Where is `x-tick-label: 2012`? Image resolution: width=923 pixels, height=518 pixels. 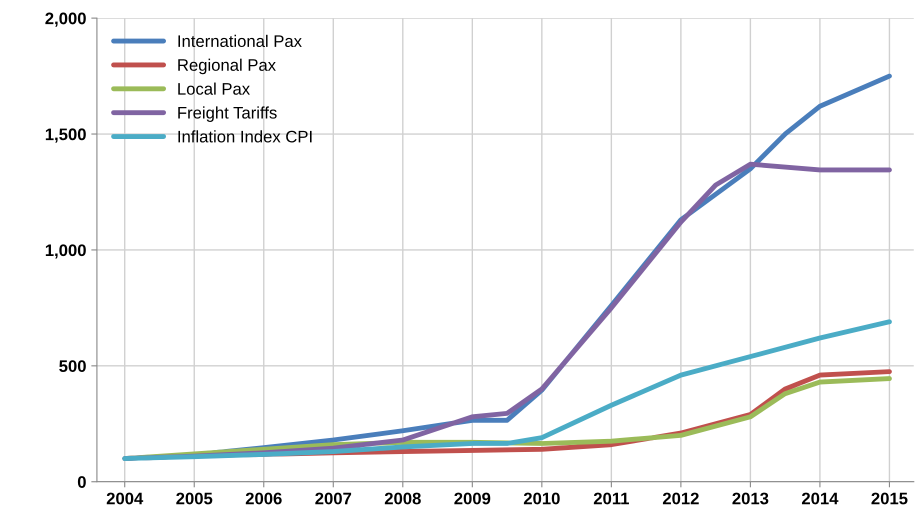 x-tick-label: 2012 is located at coordinates (680, 498).